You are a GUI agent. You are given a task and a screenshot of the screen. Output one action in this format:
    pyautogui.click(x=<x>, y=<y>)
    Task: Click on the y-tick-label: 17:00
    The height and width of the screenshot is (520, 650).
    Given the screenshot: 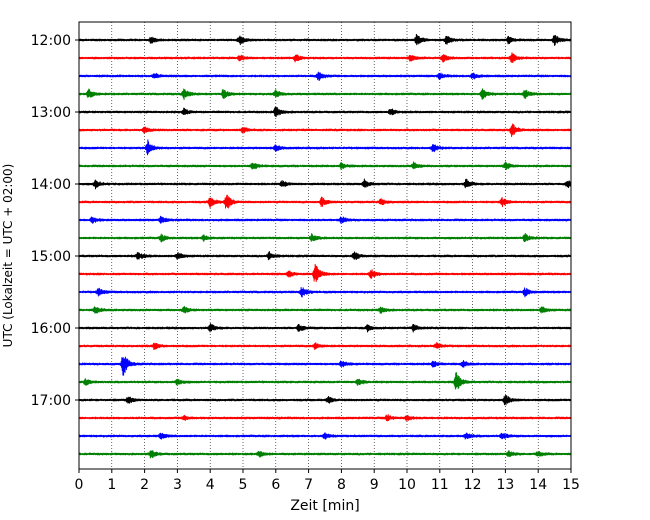 What is the action you would take?
    pyautogui.click(x=51, y=401)
    